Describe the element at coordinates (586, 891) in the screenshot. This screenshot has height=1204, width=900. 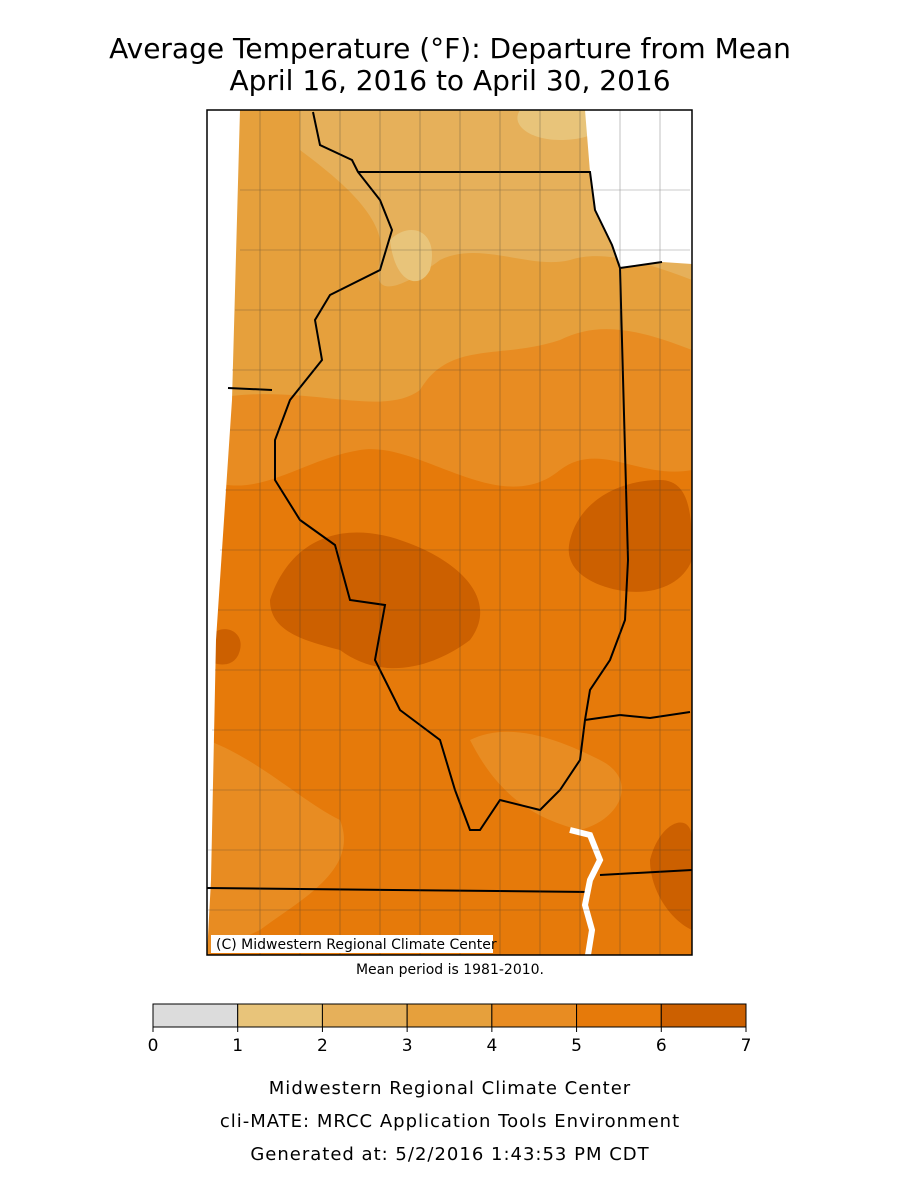
I see `river` at that location.